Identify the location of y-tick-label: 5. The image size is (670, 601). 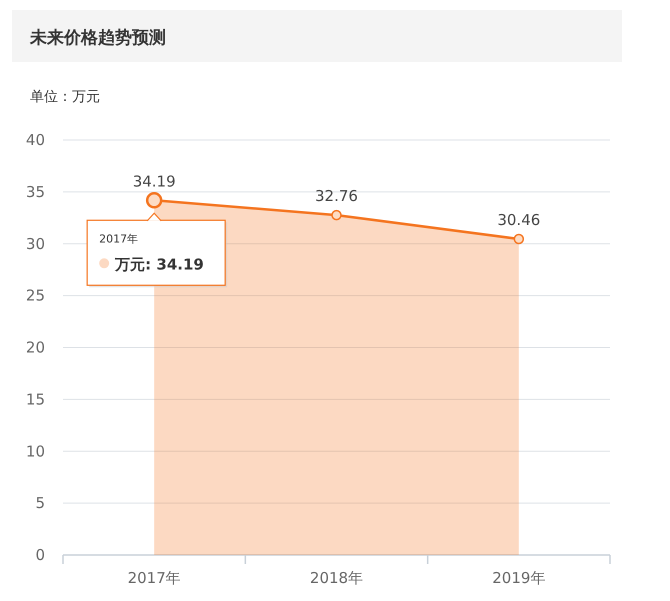
(40, 503).